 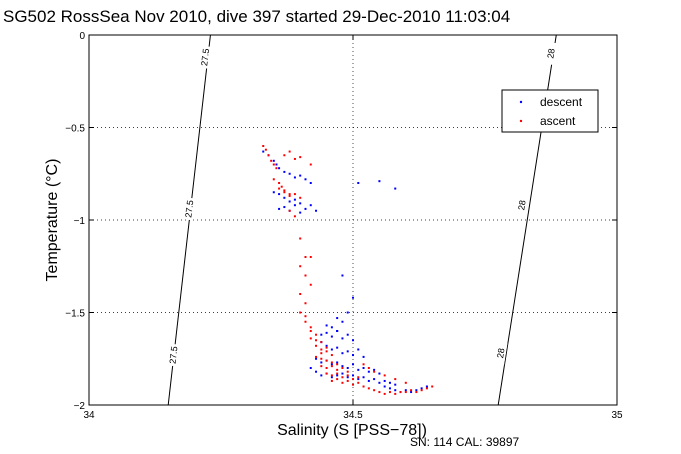 I want to click on legend-descent-marker, so click(x=521, y=102).